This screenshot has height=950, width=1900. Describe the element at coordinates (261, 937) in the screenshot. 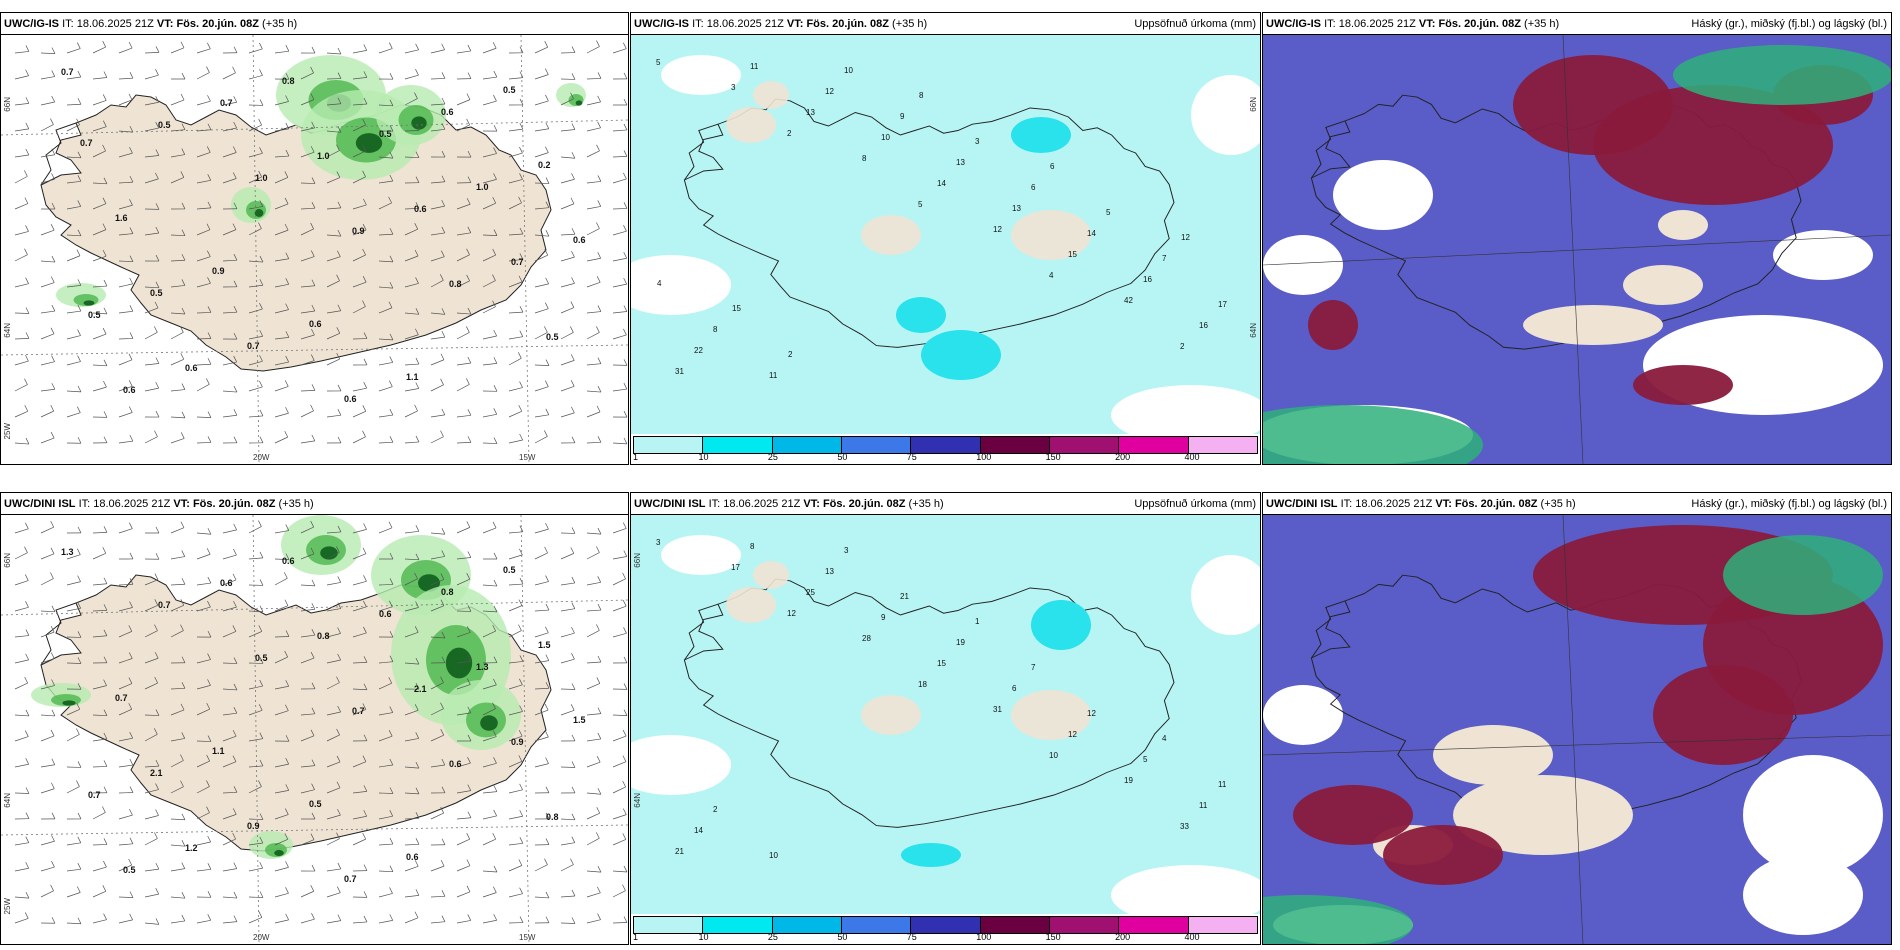

I see `lon-label-20w: 20W` at that location.